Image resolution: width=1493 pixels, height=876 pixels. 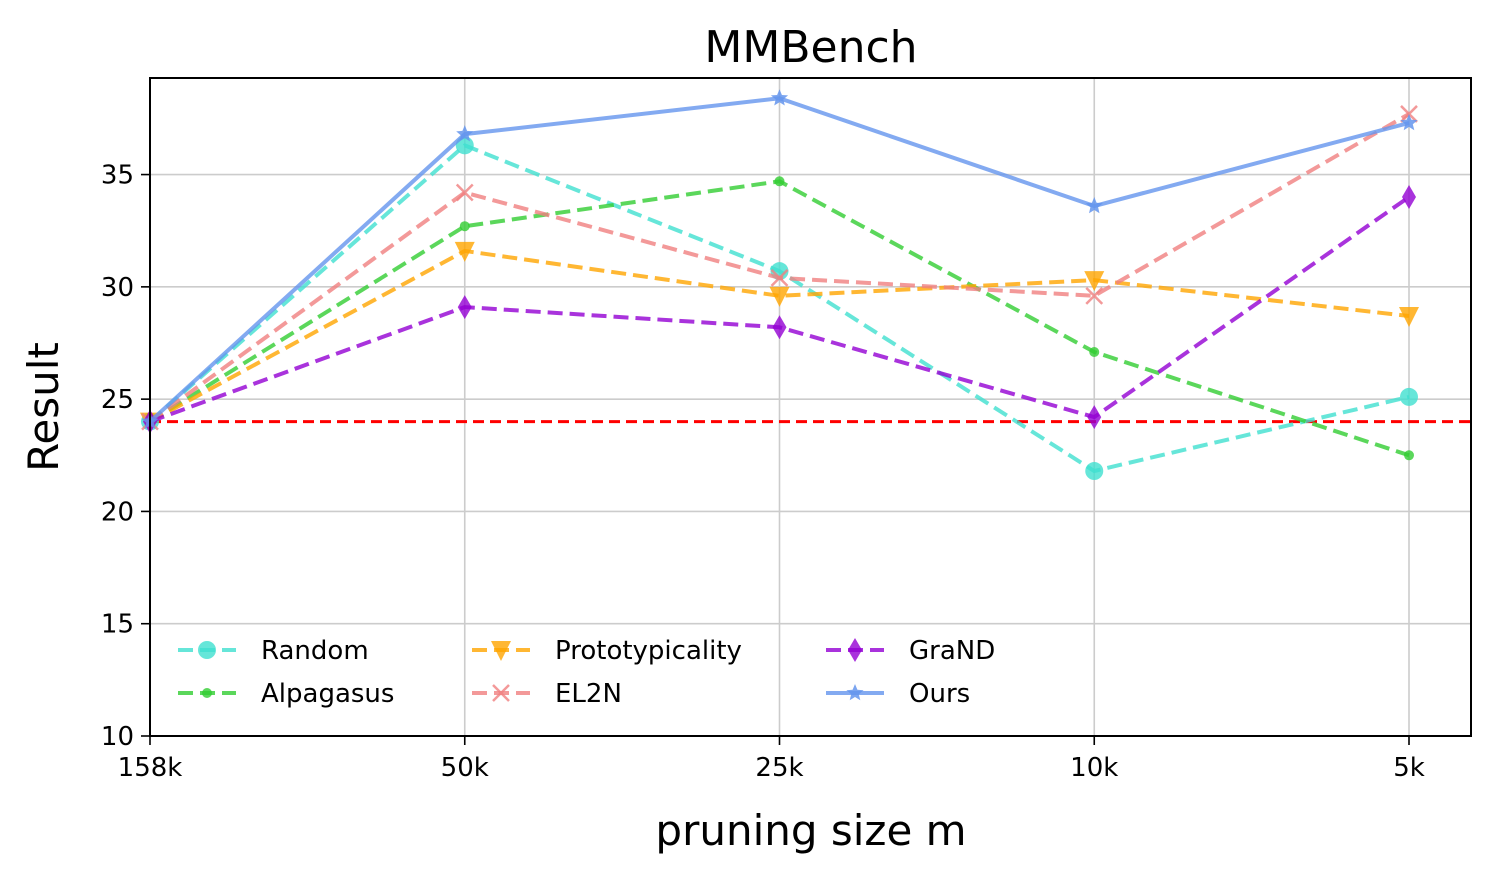 I want to click on legend-marker-alpagasus, so click(x=207, y=693).